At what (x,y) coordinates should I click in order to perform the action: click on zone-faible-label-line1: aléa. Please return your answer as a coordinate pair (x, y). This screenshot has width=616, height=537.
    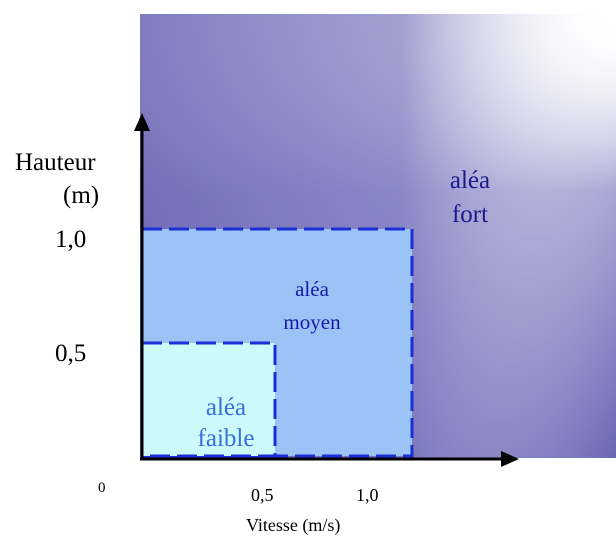
    Looking at the image, I should click on (226, 407).